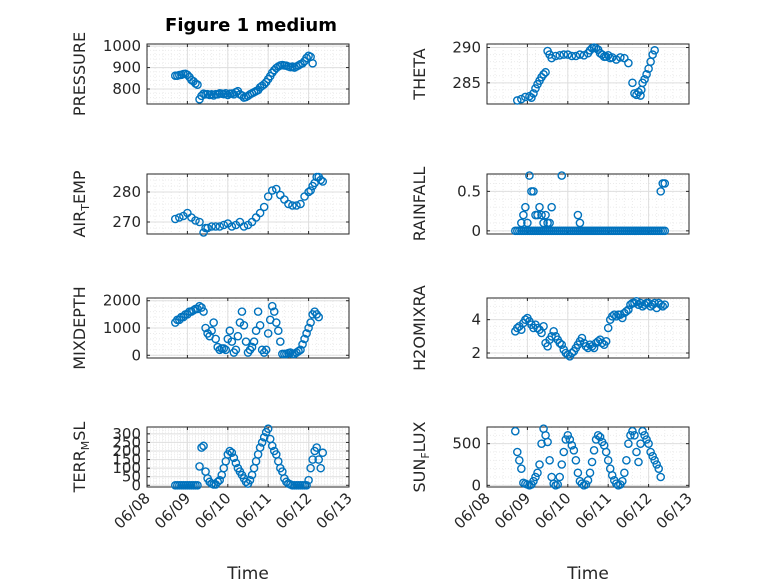  What do you see at coordinates (476, 485) in the screenshot?
I see `y-tick-label: 0` at bounding box center [476, 485].